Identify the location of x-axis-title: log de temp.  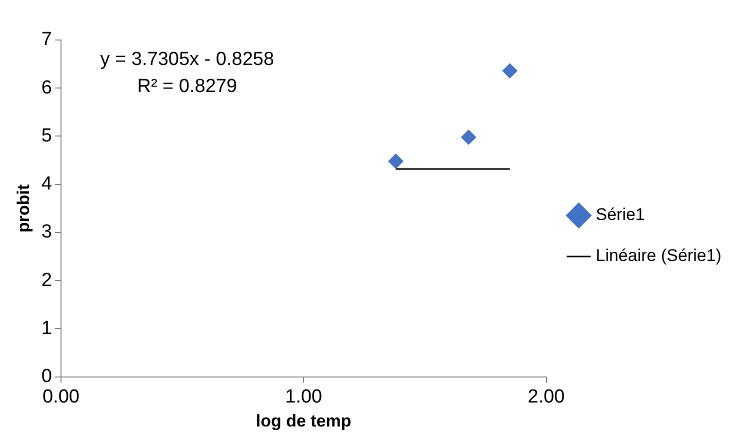
(304, 420).